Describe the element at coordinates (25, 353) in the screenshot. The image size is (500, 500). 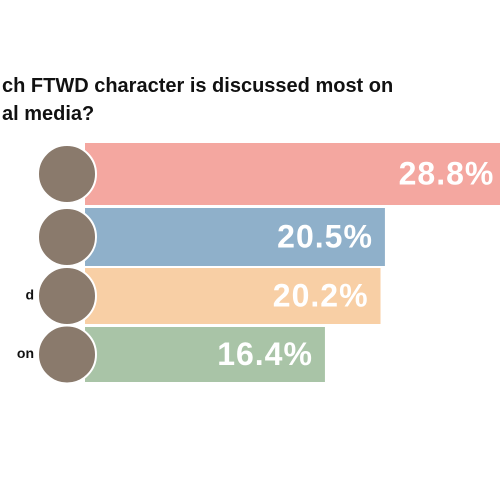
I see `category-label: on` at that location.